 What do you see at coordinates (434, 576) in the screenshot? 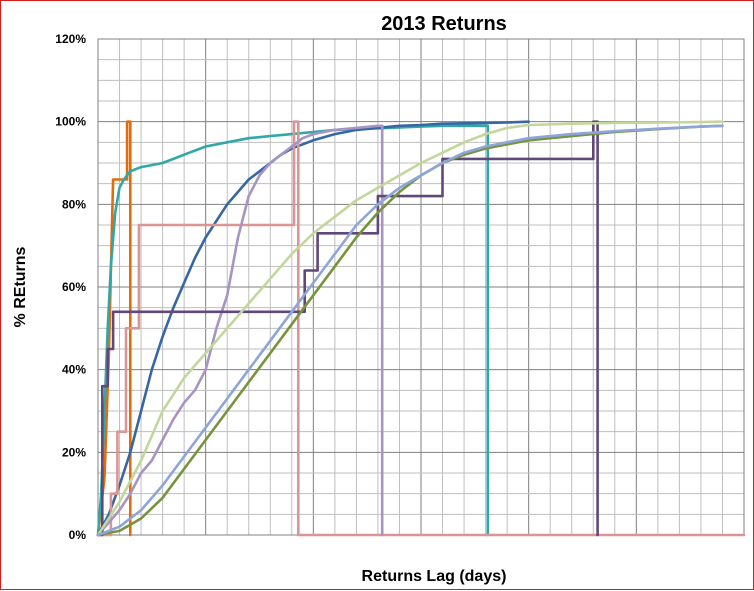
I see `x-axis-label: Returns Lag (days)` at bounding box center [434, 576].